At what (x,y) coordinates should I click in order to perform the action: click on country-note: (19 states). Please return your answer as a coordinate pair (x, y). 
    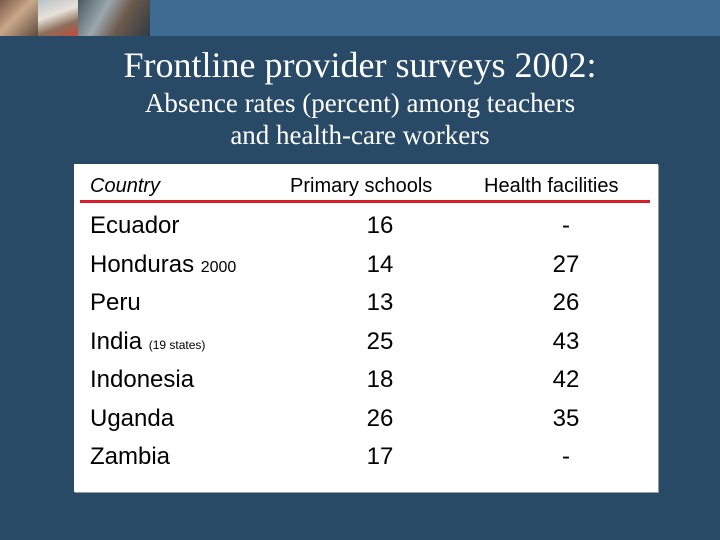
    Looking at the image, I should click on (177, 344).